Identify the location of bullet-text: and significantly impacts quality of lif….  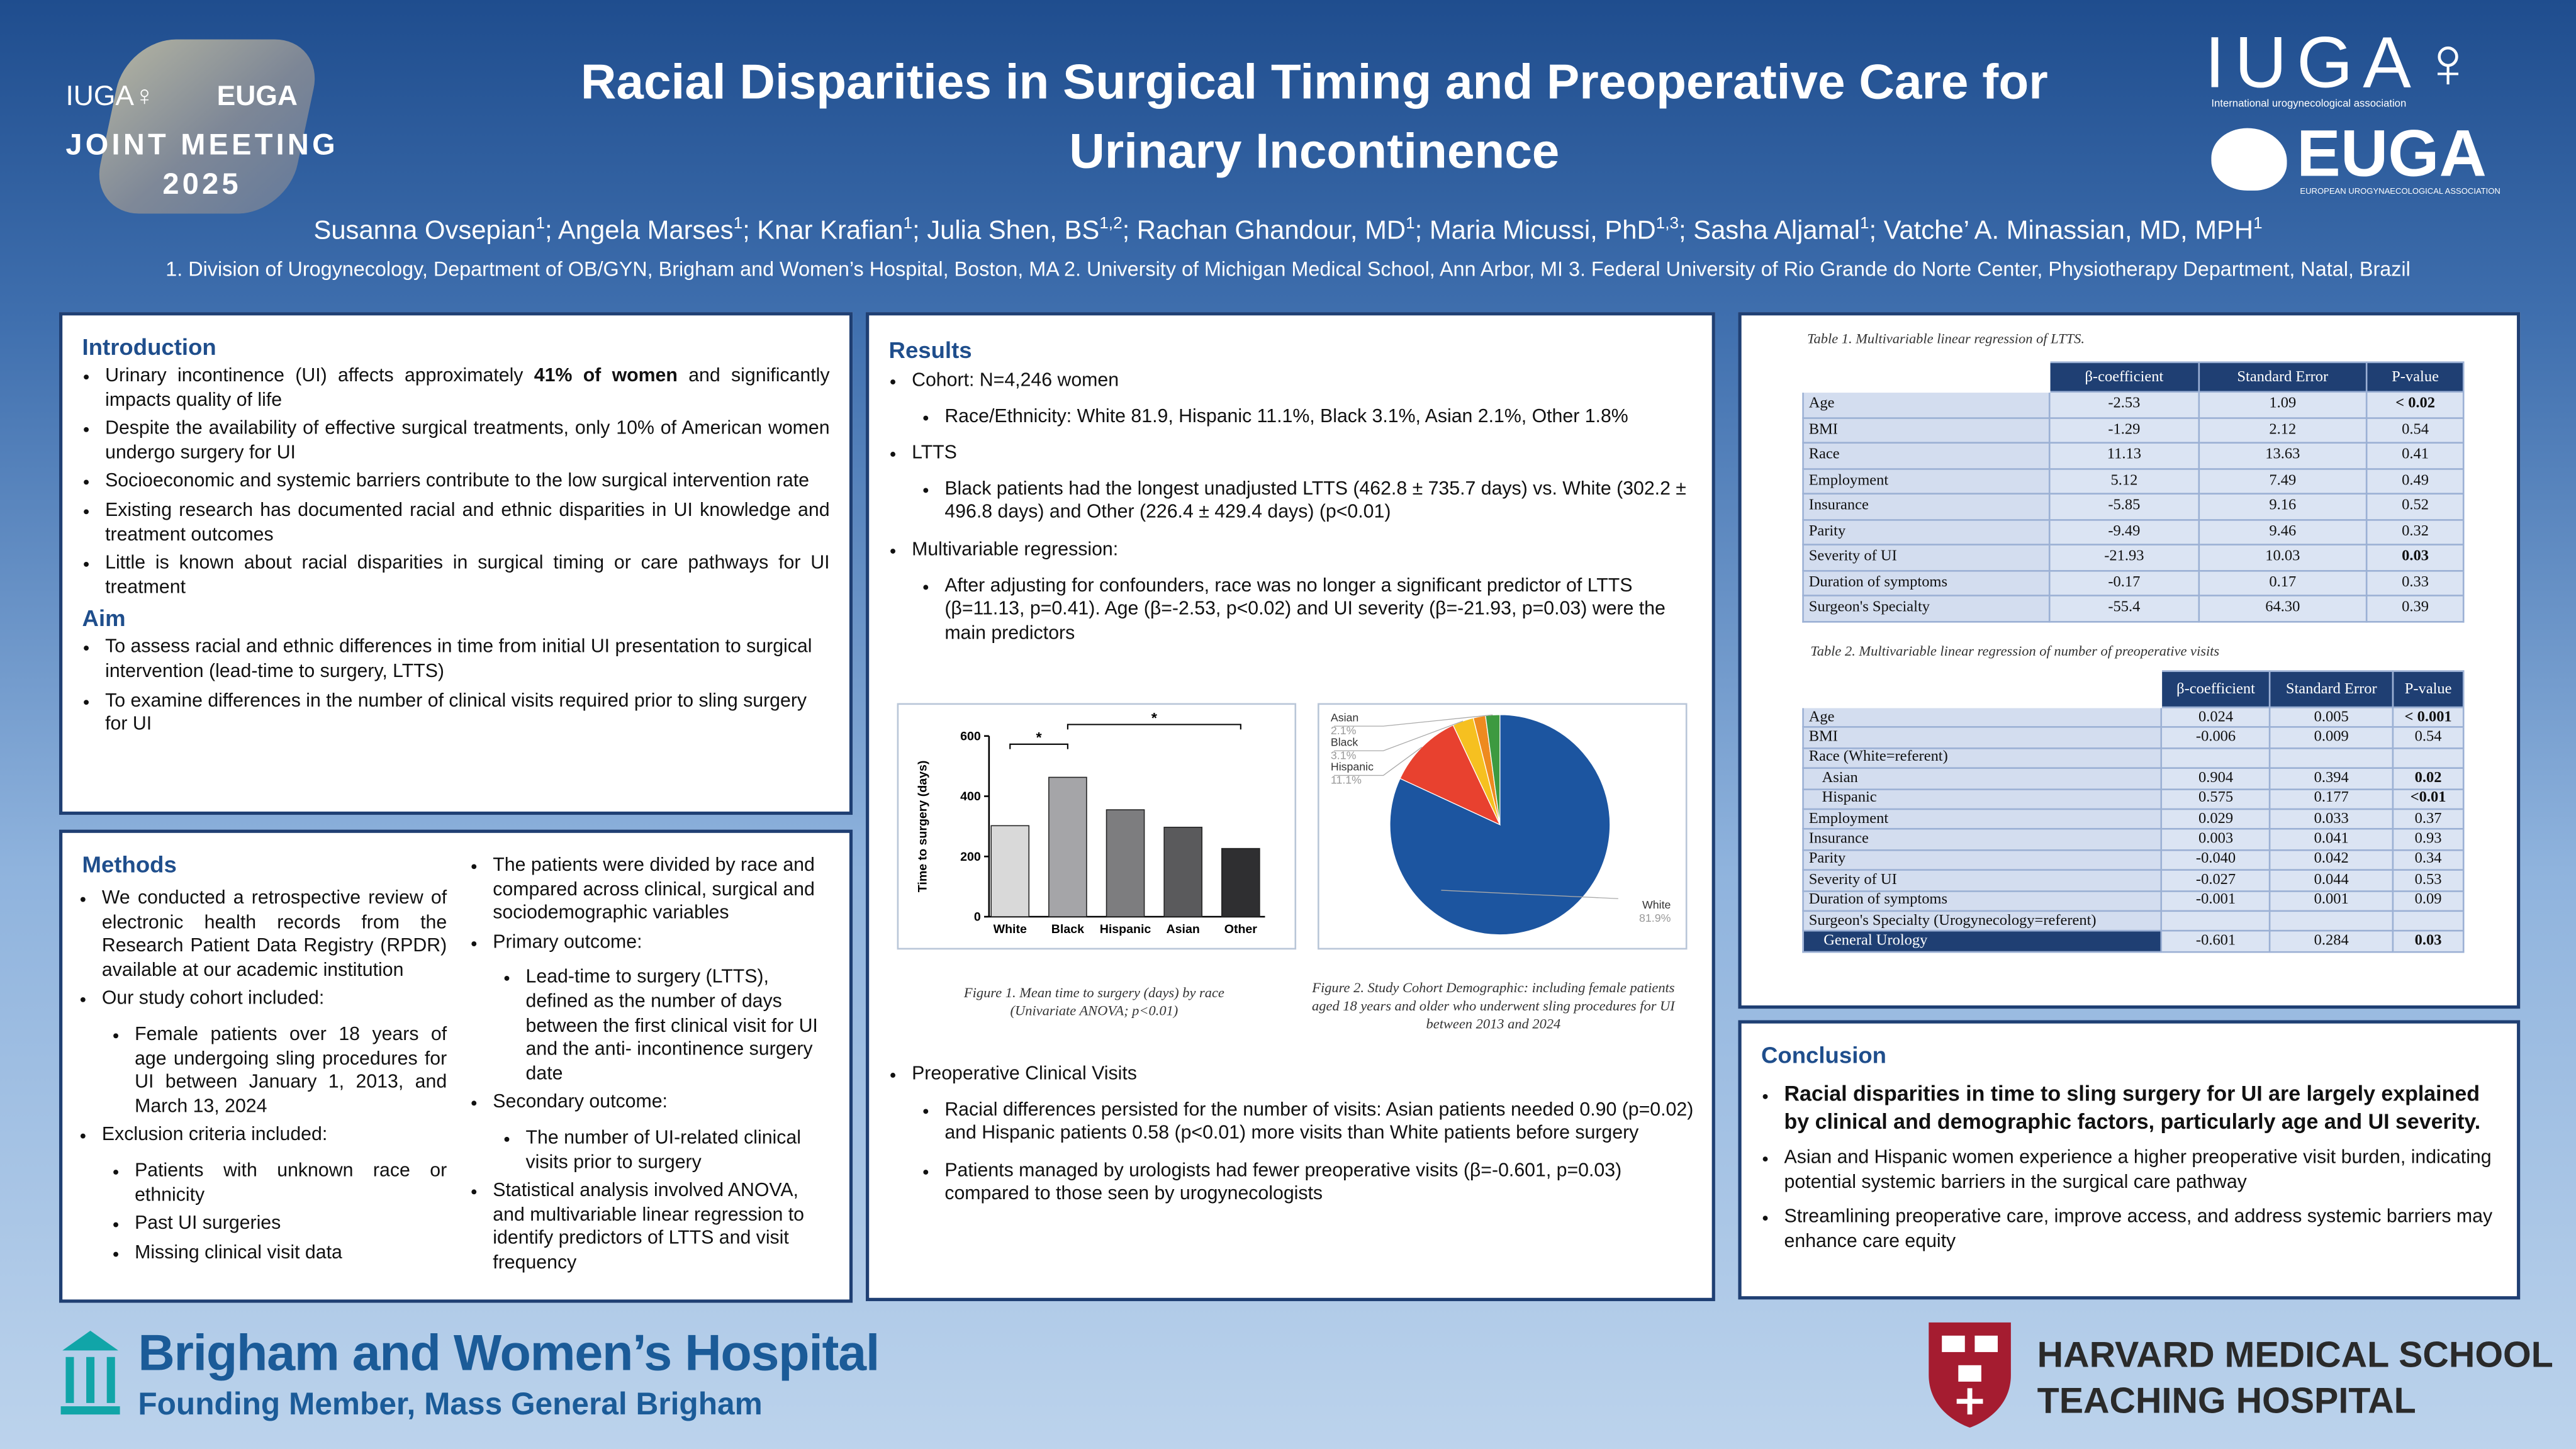
(467, 387).